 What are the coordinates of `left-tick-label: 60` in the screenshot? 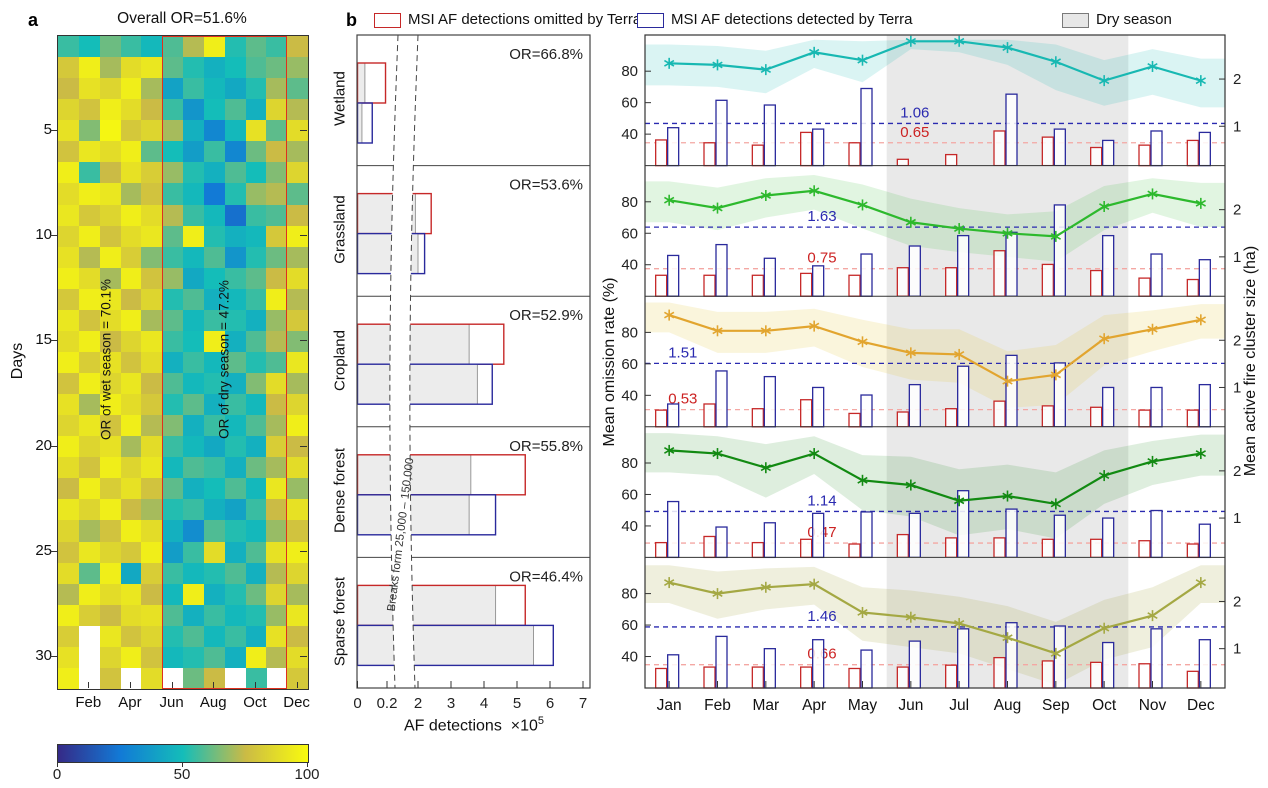 It's located at (629, 625).